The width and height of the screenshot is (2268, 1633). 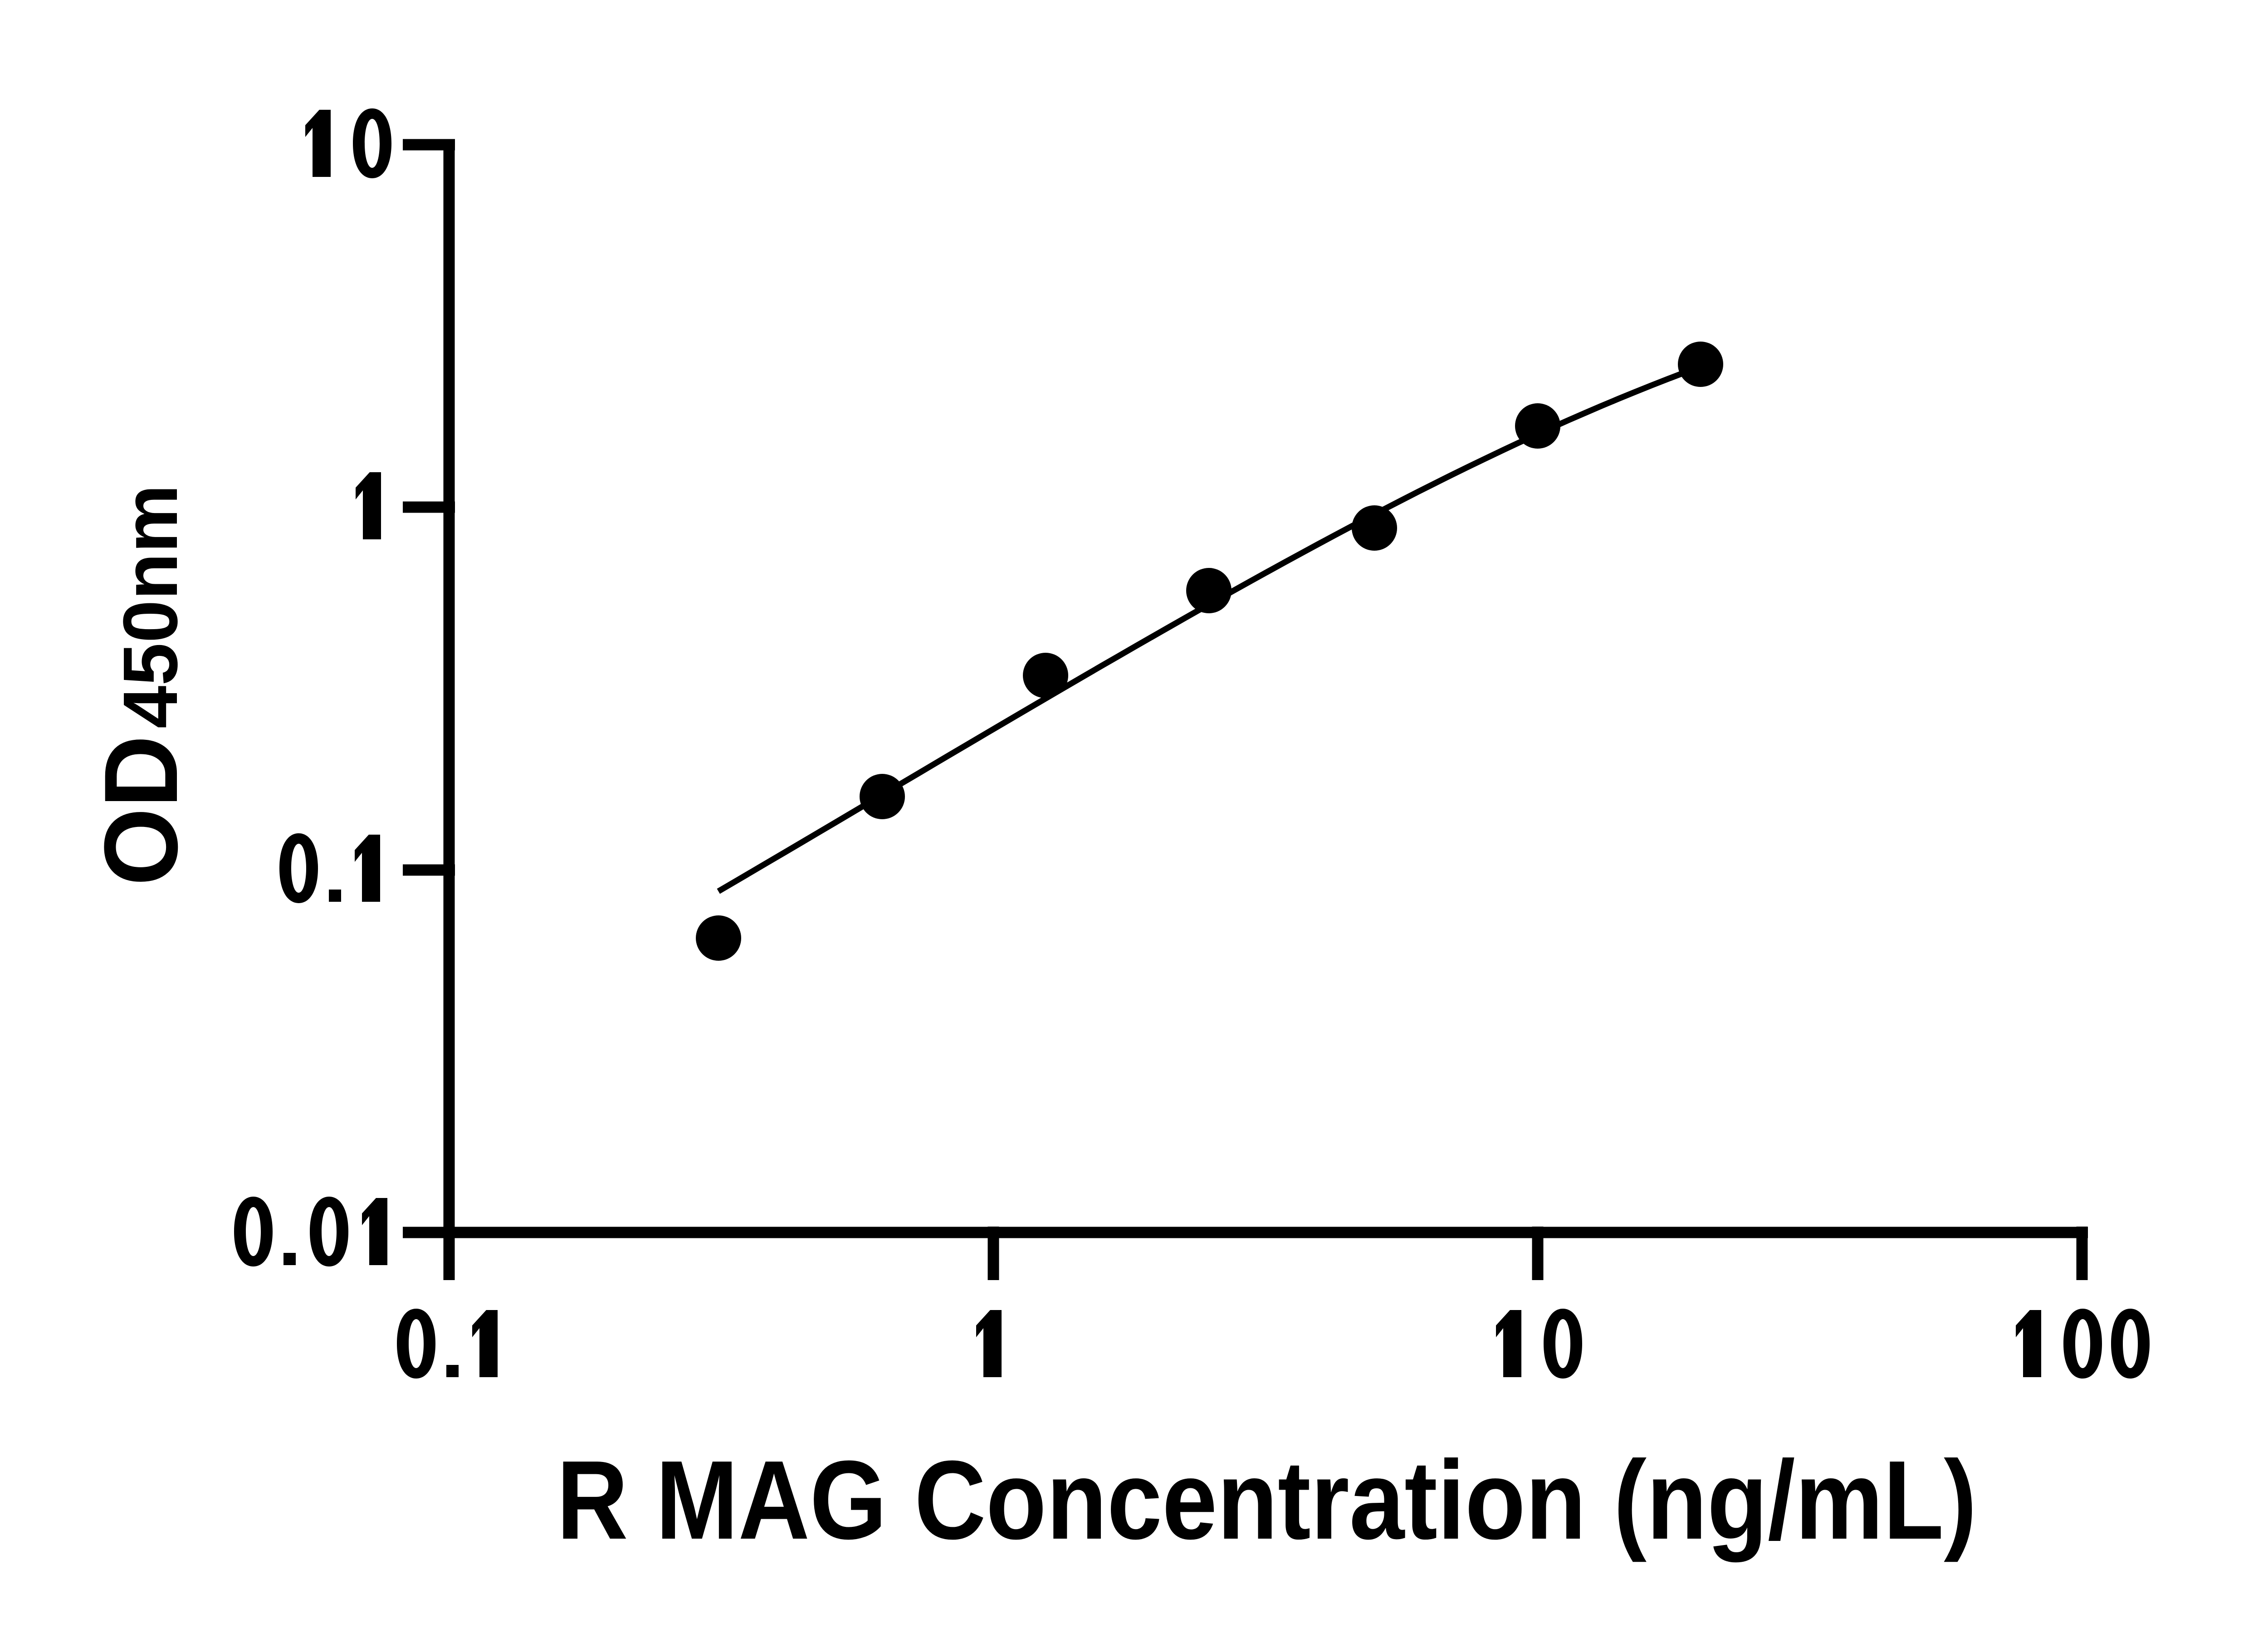 What do you see at coordinates (1267, 1500) in the screenshot?
I see `svg-text: R MAG Concentration (ng/mL)` at bounding box center [1267, 1500].